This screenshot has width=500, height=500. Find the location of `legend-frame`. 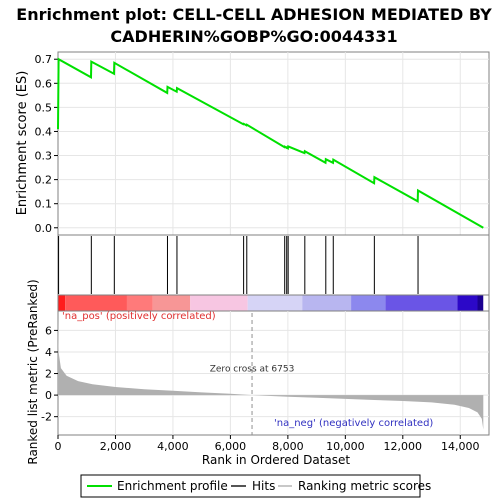

legend-frame is located at coordinates (250, 486).